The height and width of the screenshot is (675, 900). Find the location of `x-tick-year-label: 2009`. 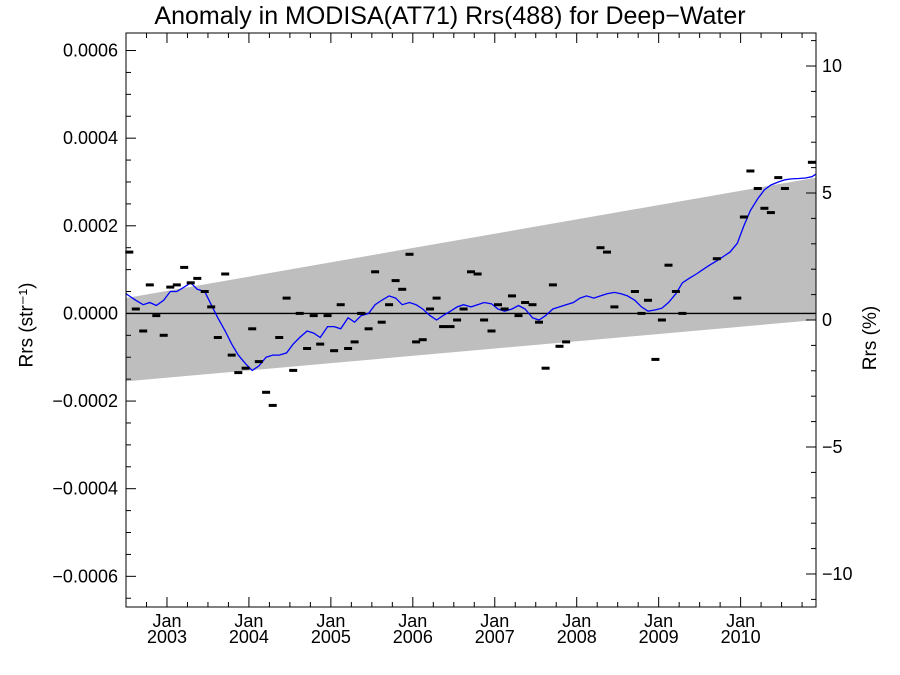

x-tick-year-label: 2009 is located at coordinates (659, 637).